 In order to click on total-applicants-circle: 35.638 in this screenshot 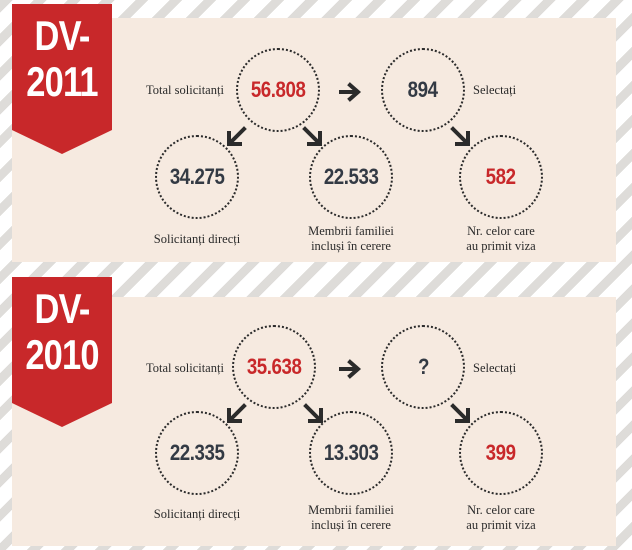, I will do `click(274, 367)`.